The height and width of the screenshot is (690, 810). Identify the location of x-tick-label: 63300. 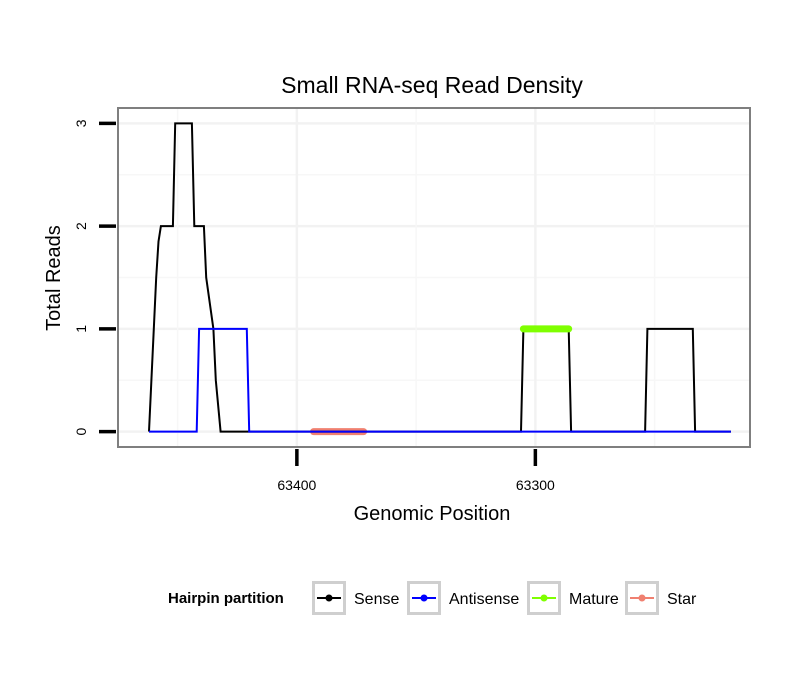
(535, 485).